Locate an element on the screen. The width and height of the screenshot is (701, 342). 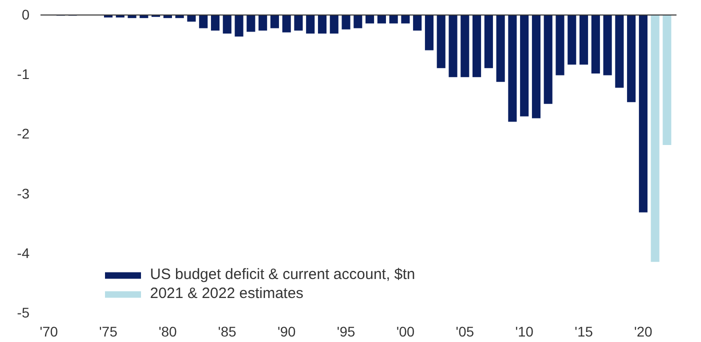
legend-label: 2021 & 2022 estimates is located at coordinates (227, 293).